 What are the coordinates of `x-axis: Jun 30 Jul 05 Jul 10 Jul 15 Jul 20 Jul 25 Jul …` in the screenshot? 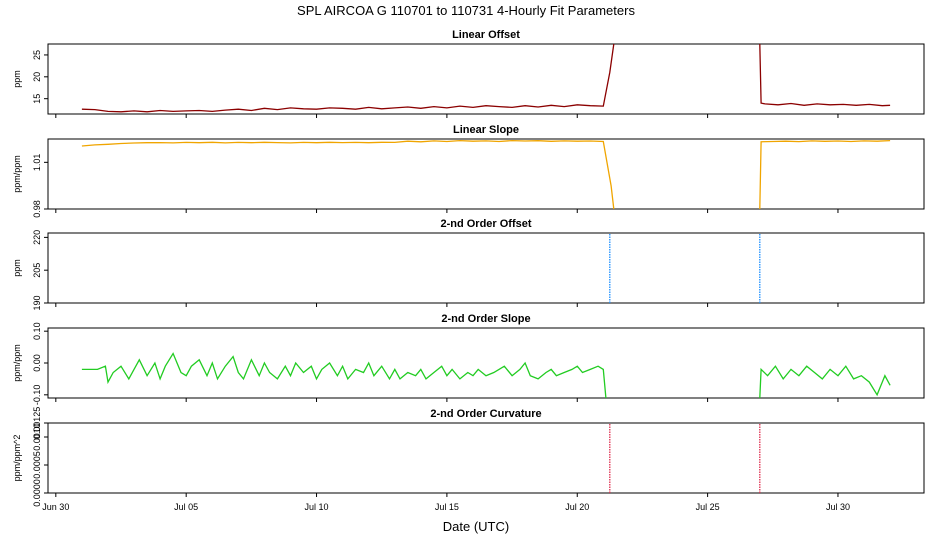 It's located at (446, 507).